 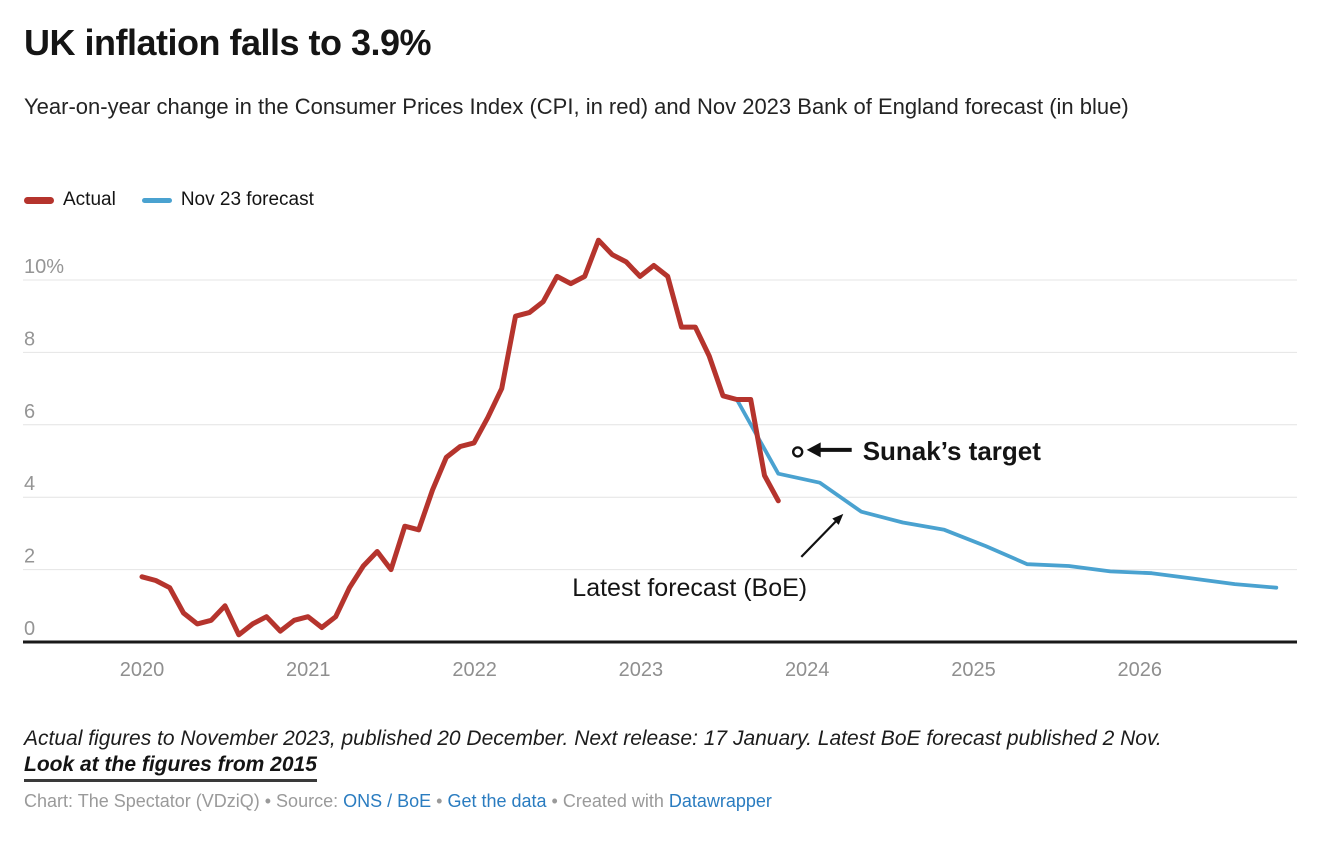 What do you see at coordinates (798, 452) in the screenshot?
I see `sunak-target-marker` at bounding box center [798, 452].